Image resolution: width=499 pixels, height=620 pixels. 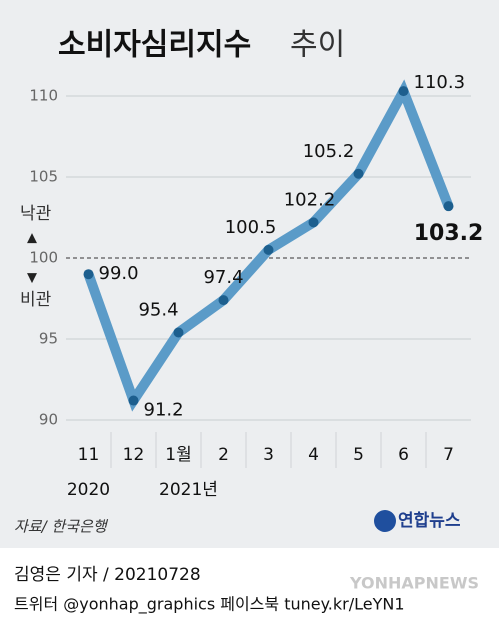 I want to click on x-tick-label: 3, so click(x=268, y=455).